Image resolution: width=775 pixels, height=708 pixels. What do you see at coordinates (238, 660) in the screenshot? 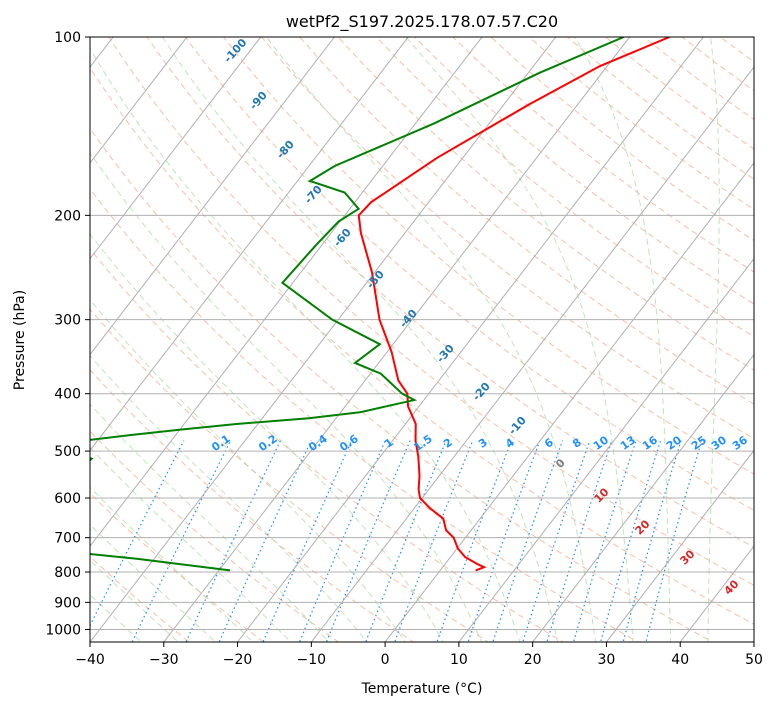
I see `x-tick-label: −20` at bounding box center [238, 660].